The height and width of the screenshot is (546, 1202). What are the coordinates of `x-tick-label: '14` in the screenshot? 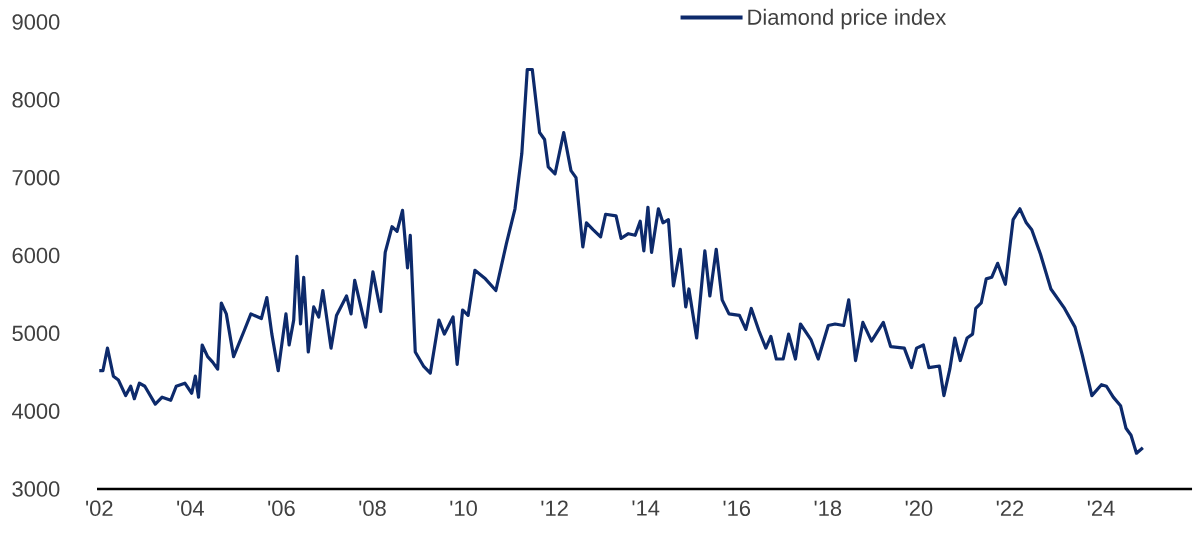 It's located at (646, 508).